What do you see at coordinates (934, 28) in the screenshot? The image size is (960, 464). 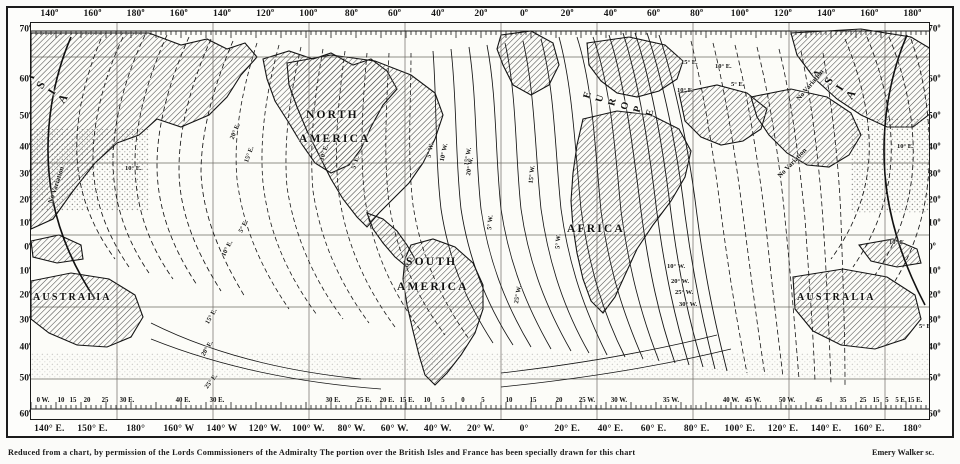 I see `axis-right-tick-0: 70o` at bounding box center [934, 28].